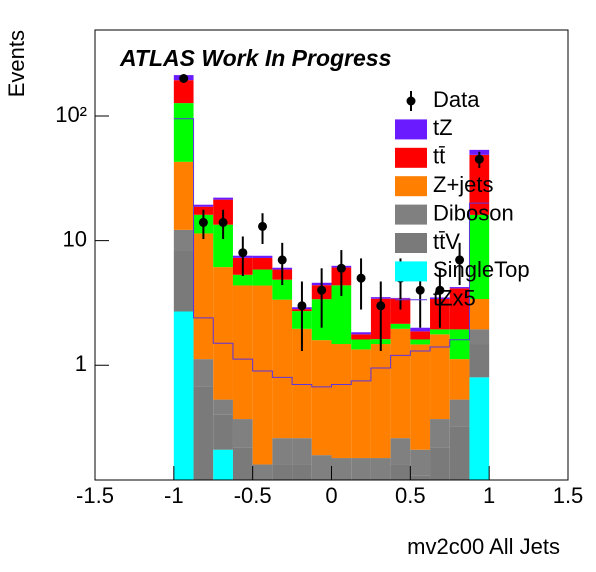  Describe the element at coordinates (253, 495) in the screenshot. I see `x-tick-label: -0.5` at that location.